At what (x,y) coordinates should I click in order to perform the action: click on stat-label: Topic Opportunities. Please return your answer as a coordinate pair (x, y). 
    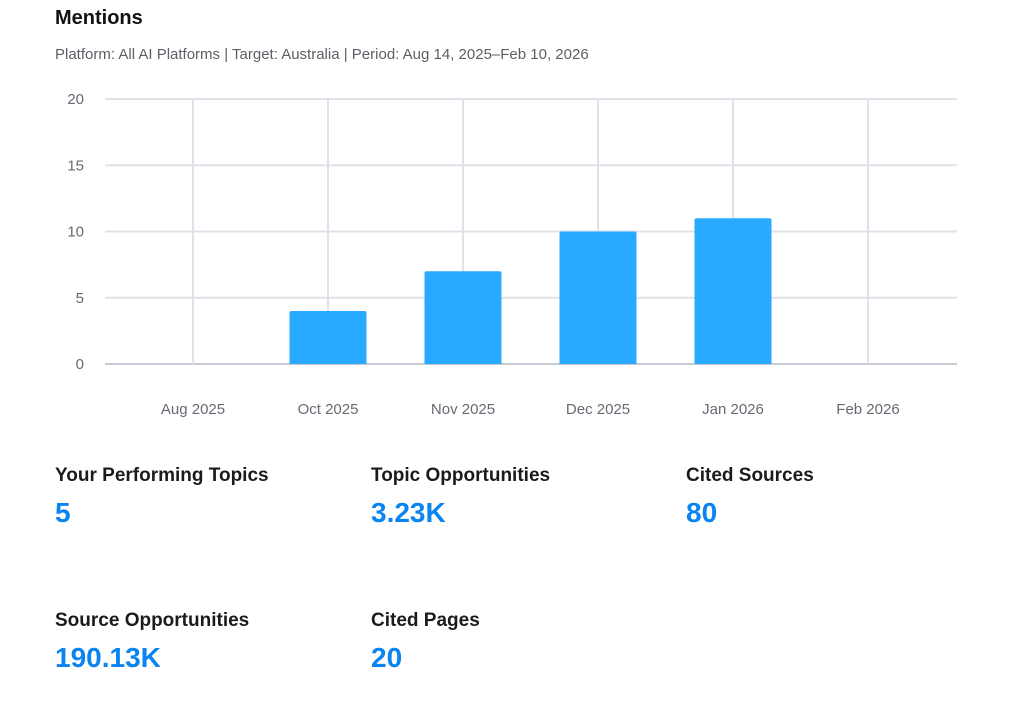
    Looking at the image, I should click on (461, 475).